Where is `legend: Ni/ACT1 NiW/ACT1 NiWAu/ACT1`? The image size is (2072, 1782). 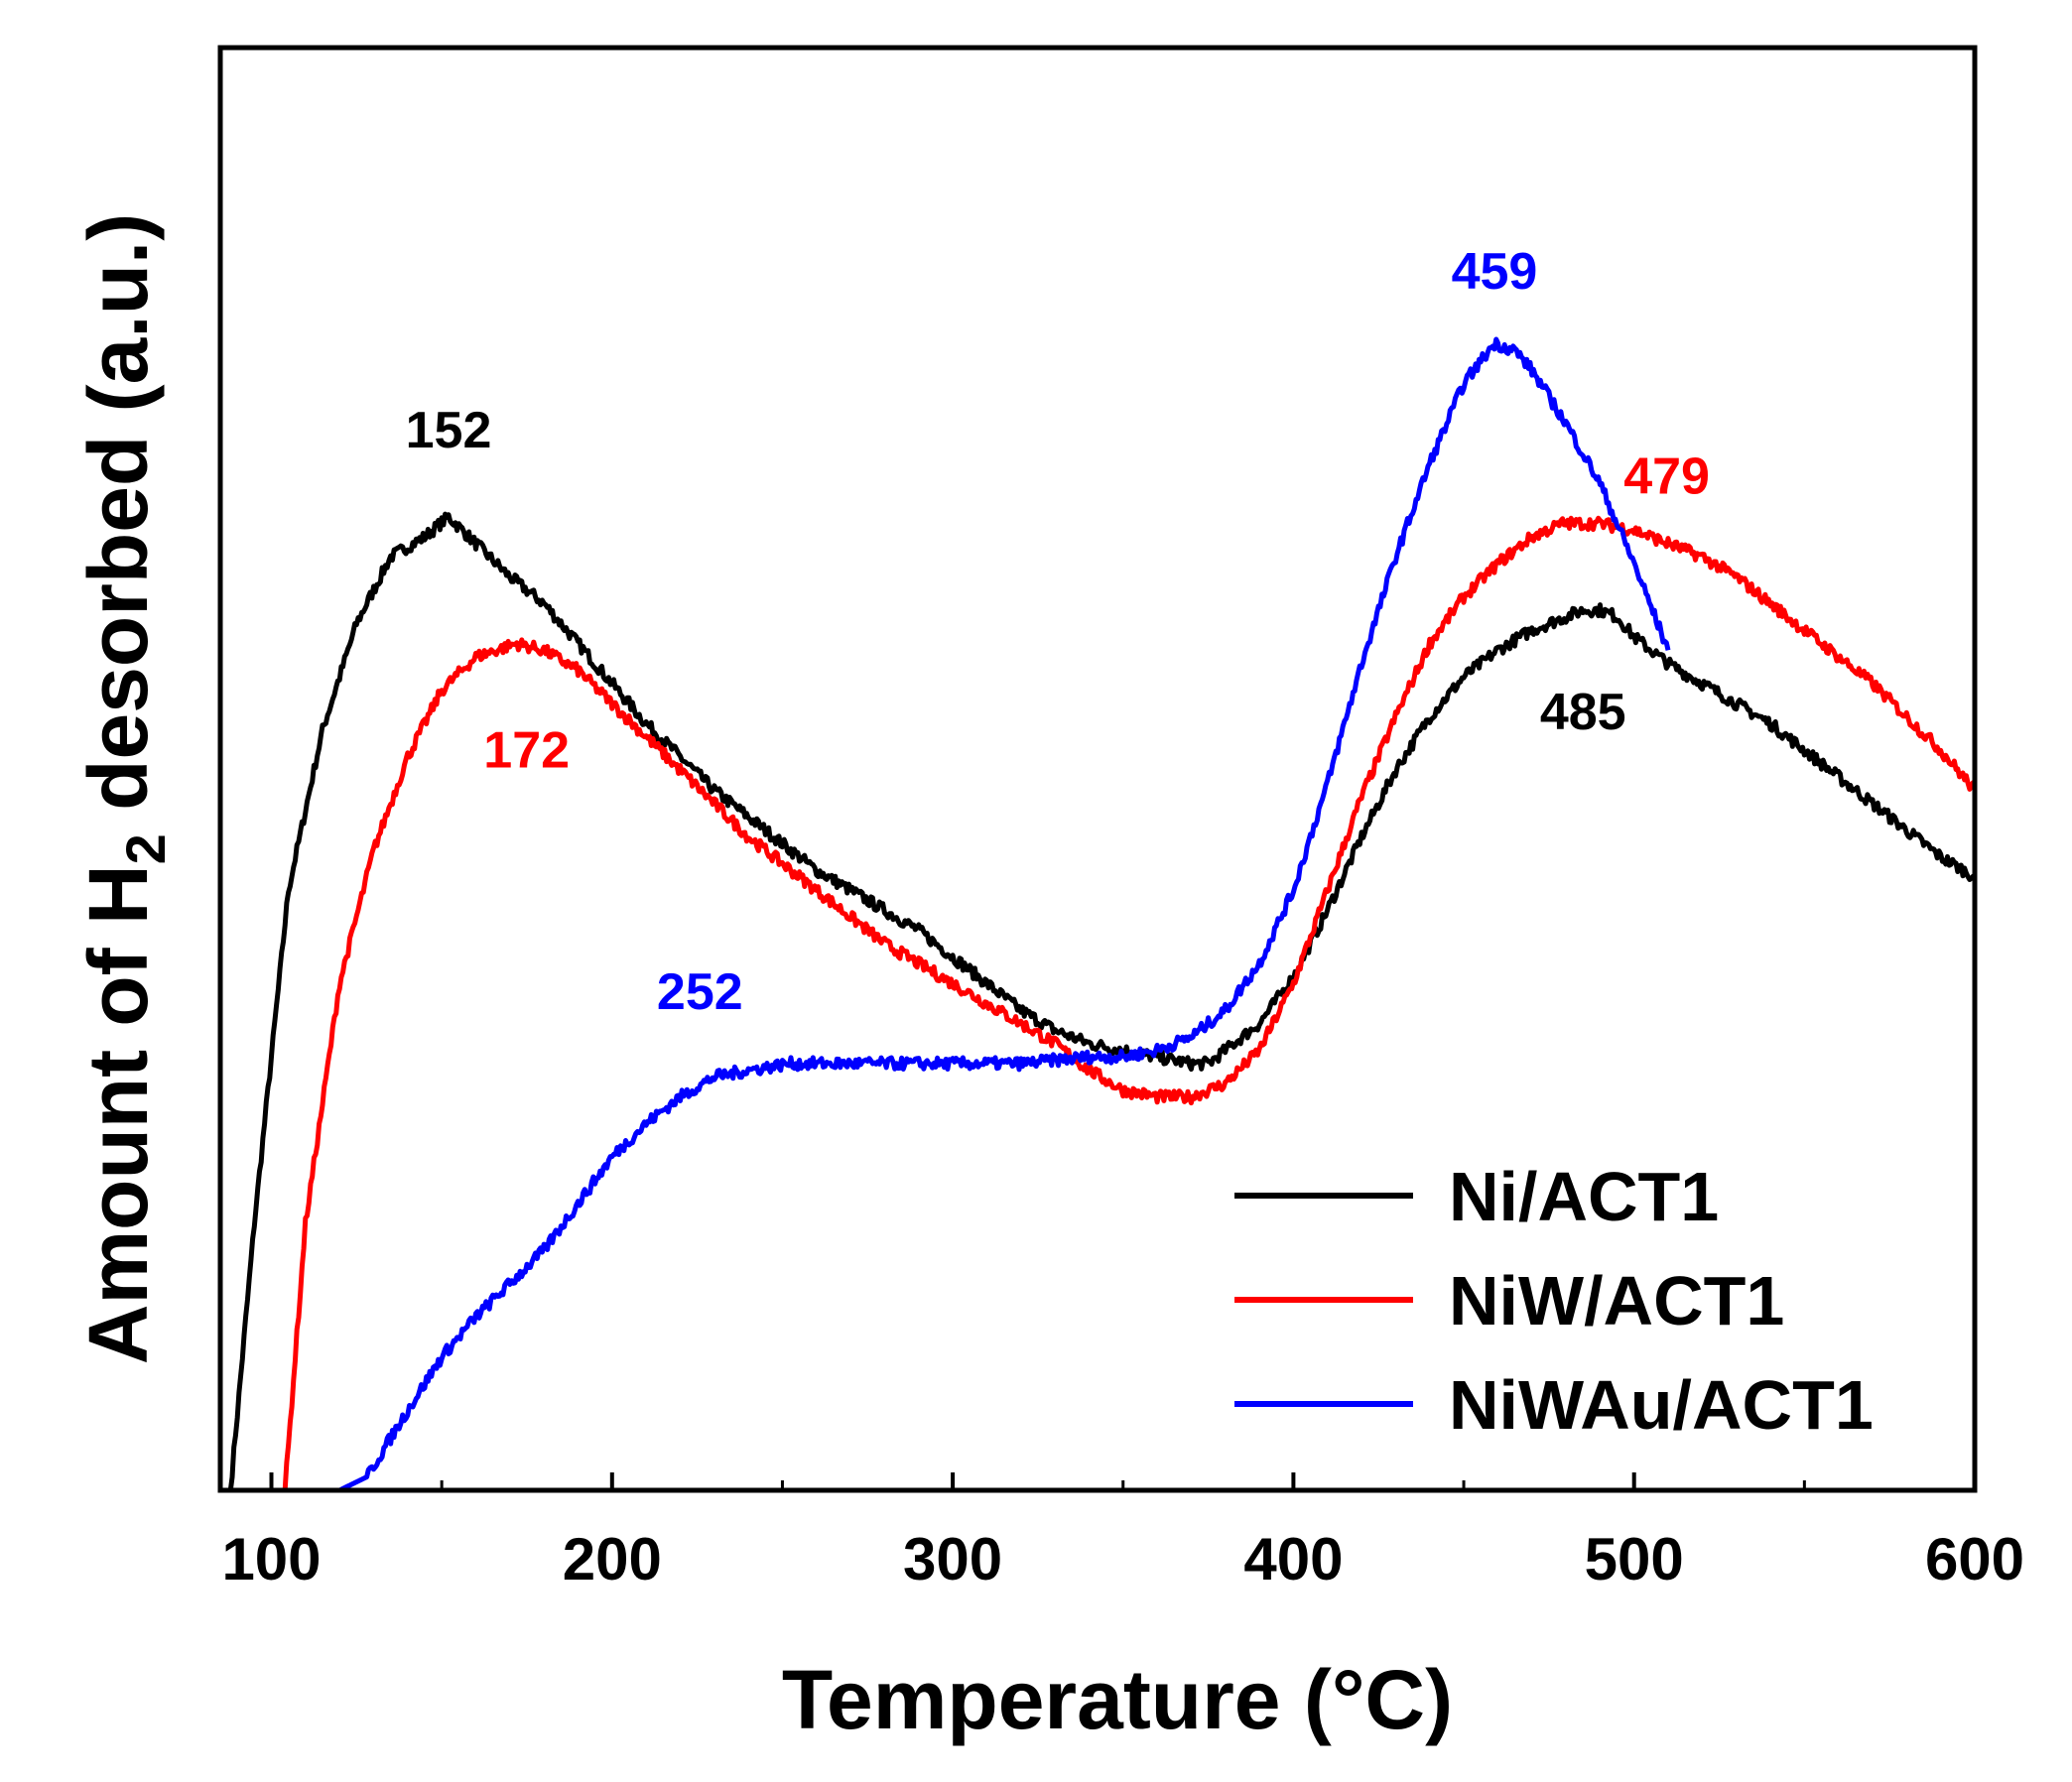 legend: Ni/ACT1 NiW/ACT1 NiWAu/ACT1 is located at coordinates (1554, 1301).